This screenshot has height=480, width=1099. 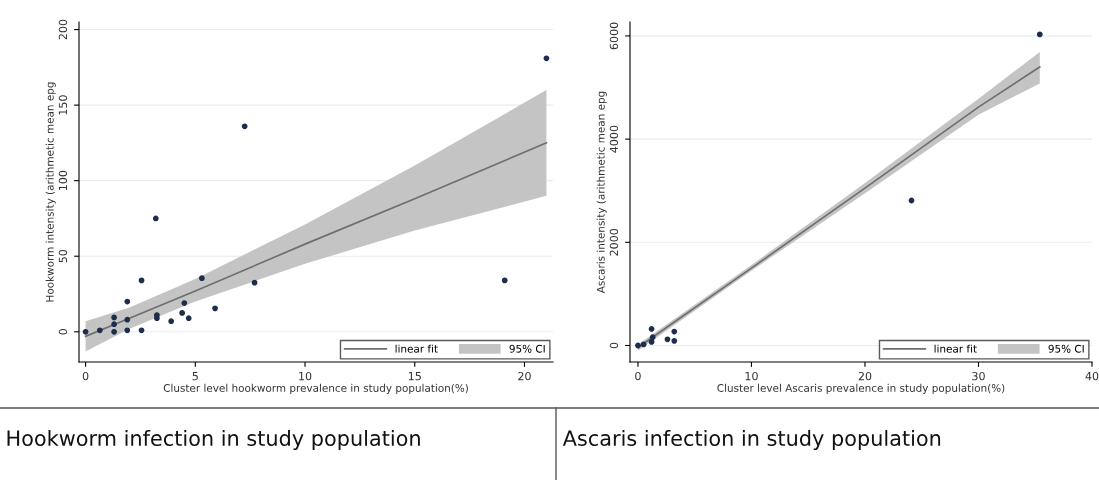 I want to click on x-tick-label: 40, so click(x=1092, y=376).